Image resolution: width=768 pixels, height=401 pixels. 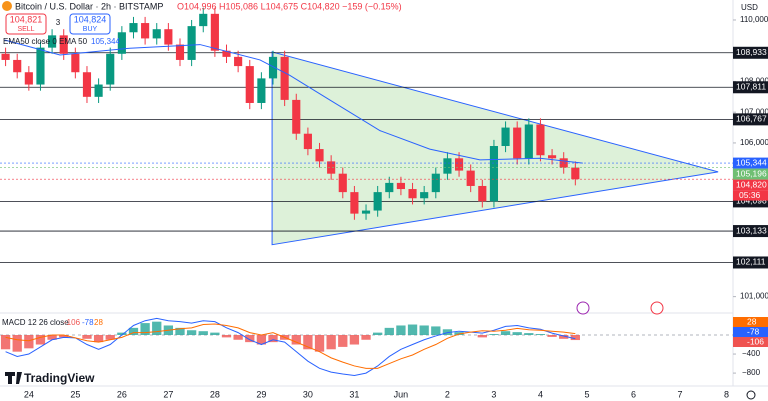 What do you see at coordinates (290, 346) in the screenshot?
I see `signal-line` at bounding box center [290, 346].